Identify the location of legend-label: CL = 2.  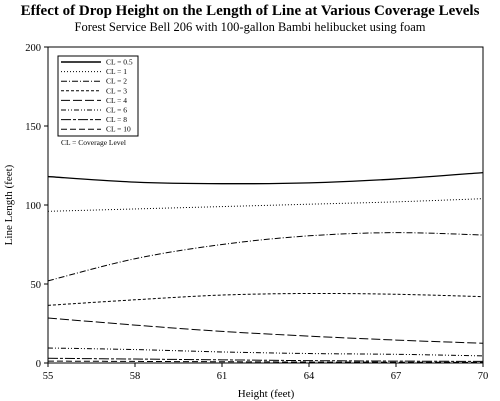
(116, 81).